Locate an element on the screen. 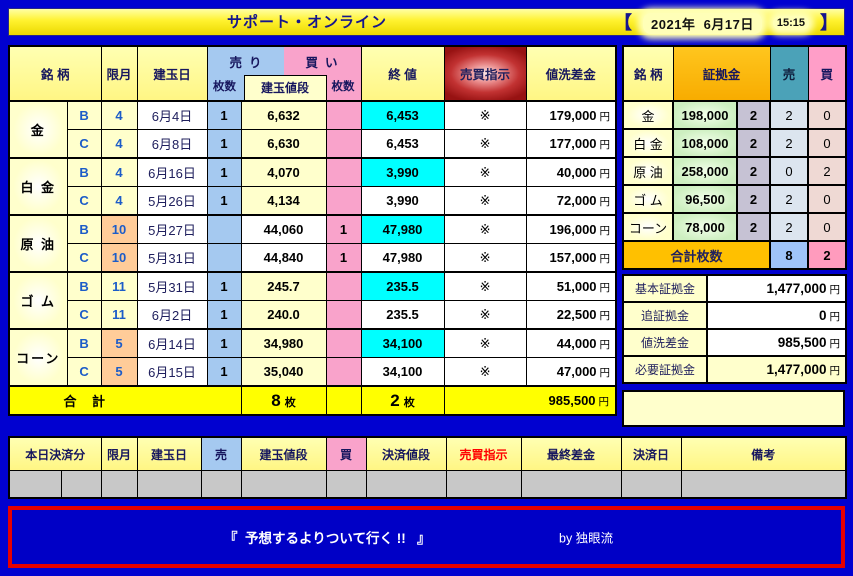 This screenshot has width=853, height=576. open-date-cell: 6月14日 is located at coordinates (172, 343).